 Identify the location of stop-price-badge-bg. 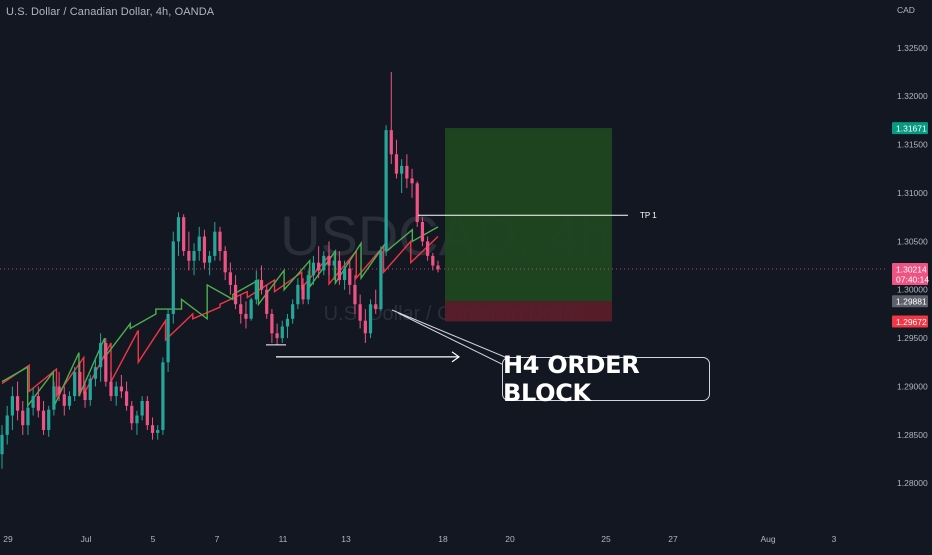
(910, 321).